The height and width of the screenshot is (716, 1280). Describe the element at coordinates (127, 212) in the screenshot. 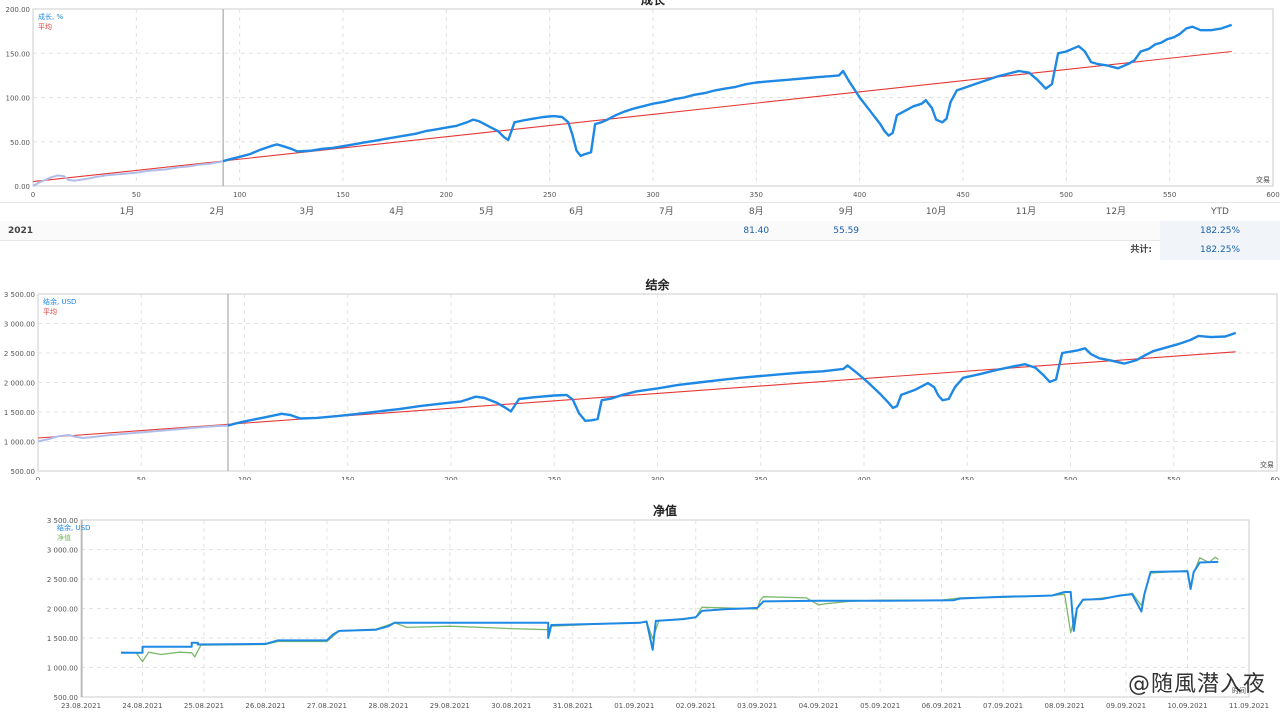

I see `month-header: 1月` at that location.